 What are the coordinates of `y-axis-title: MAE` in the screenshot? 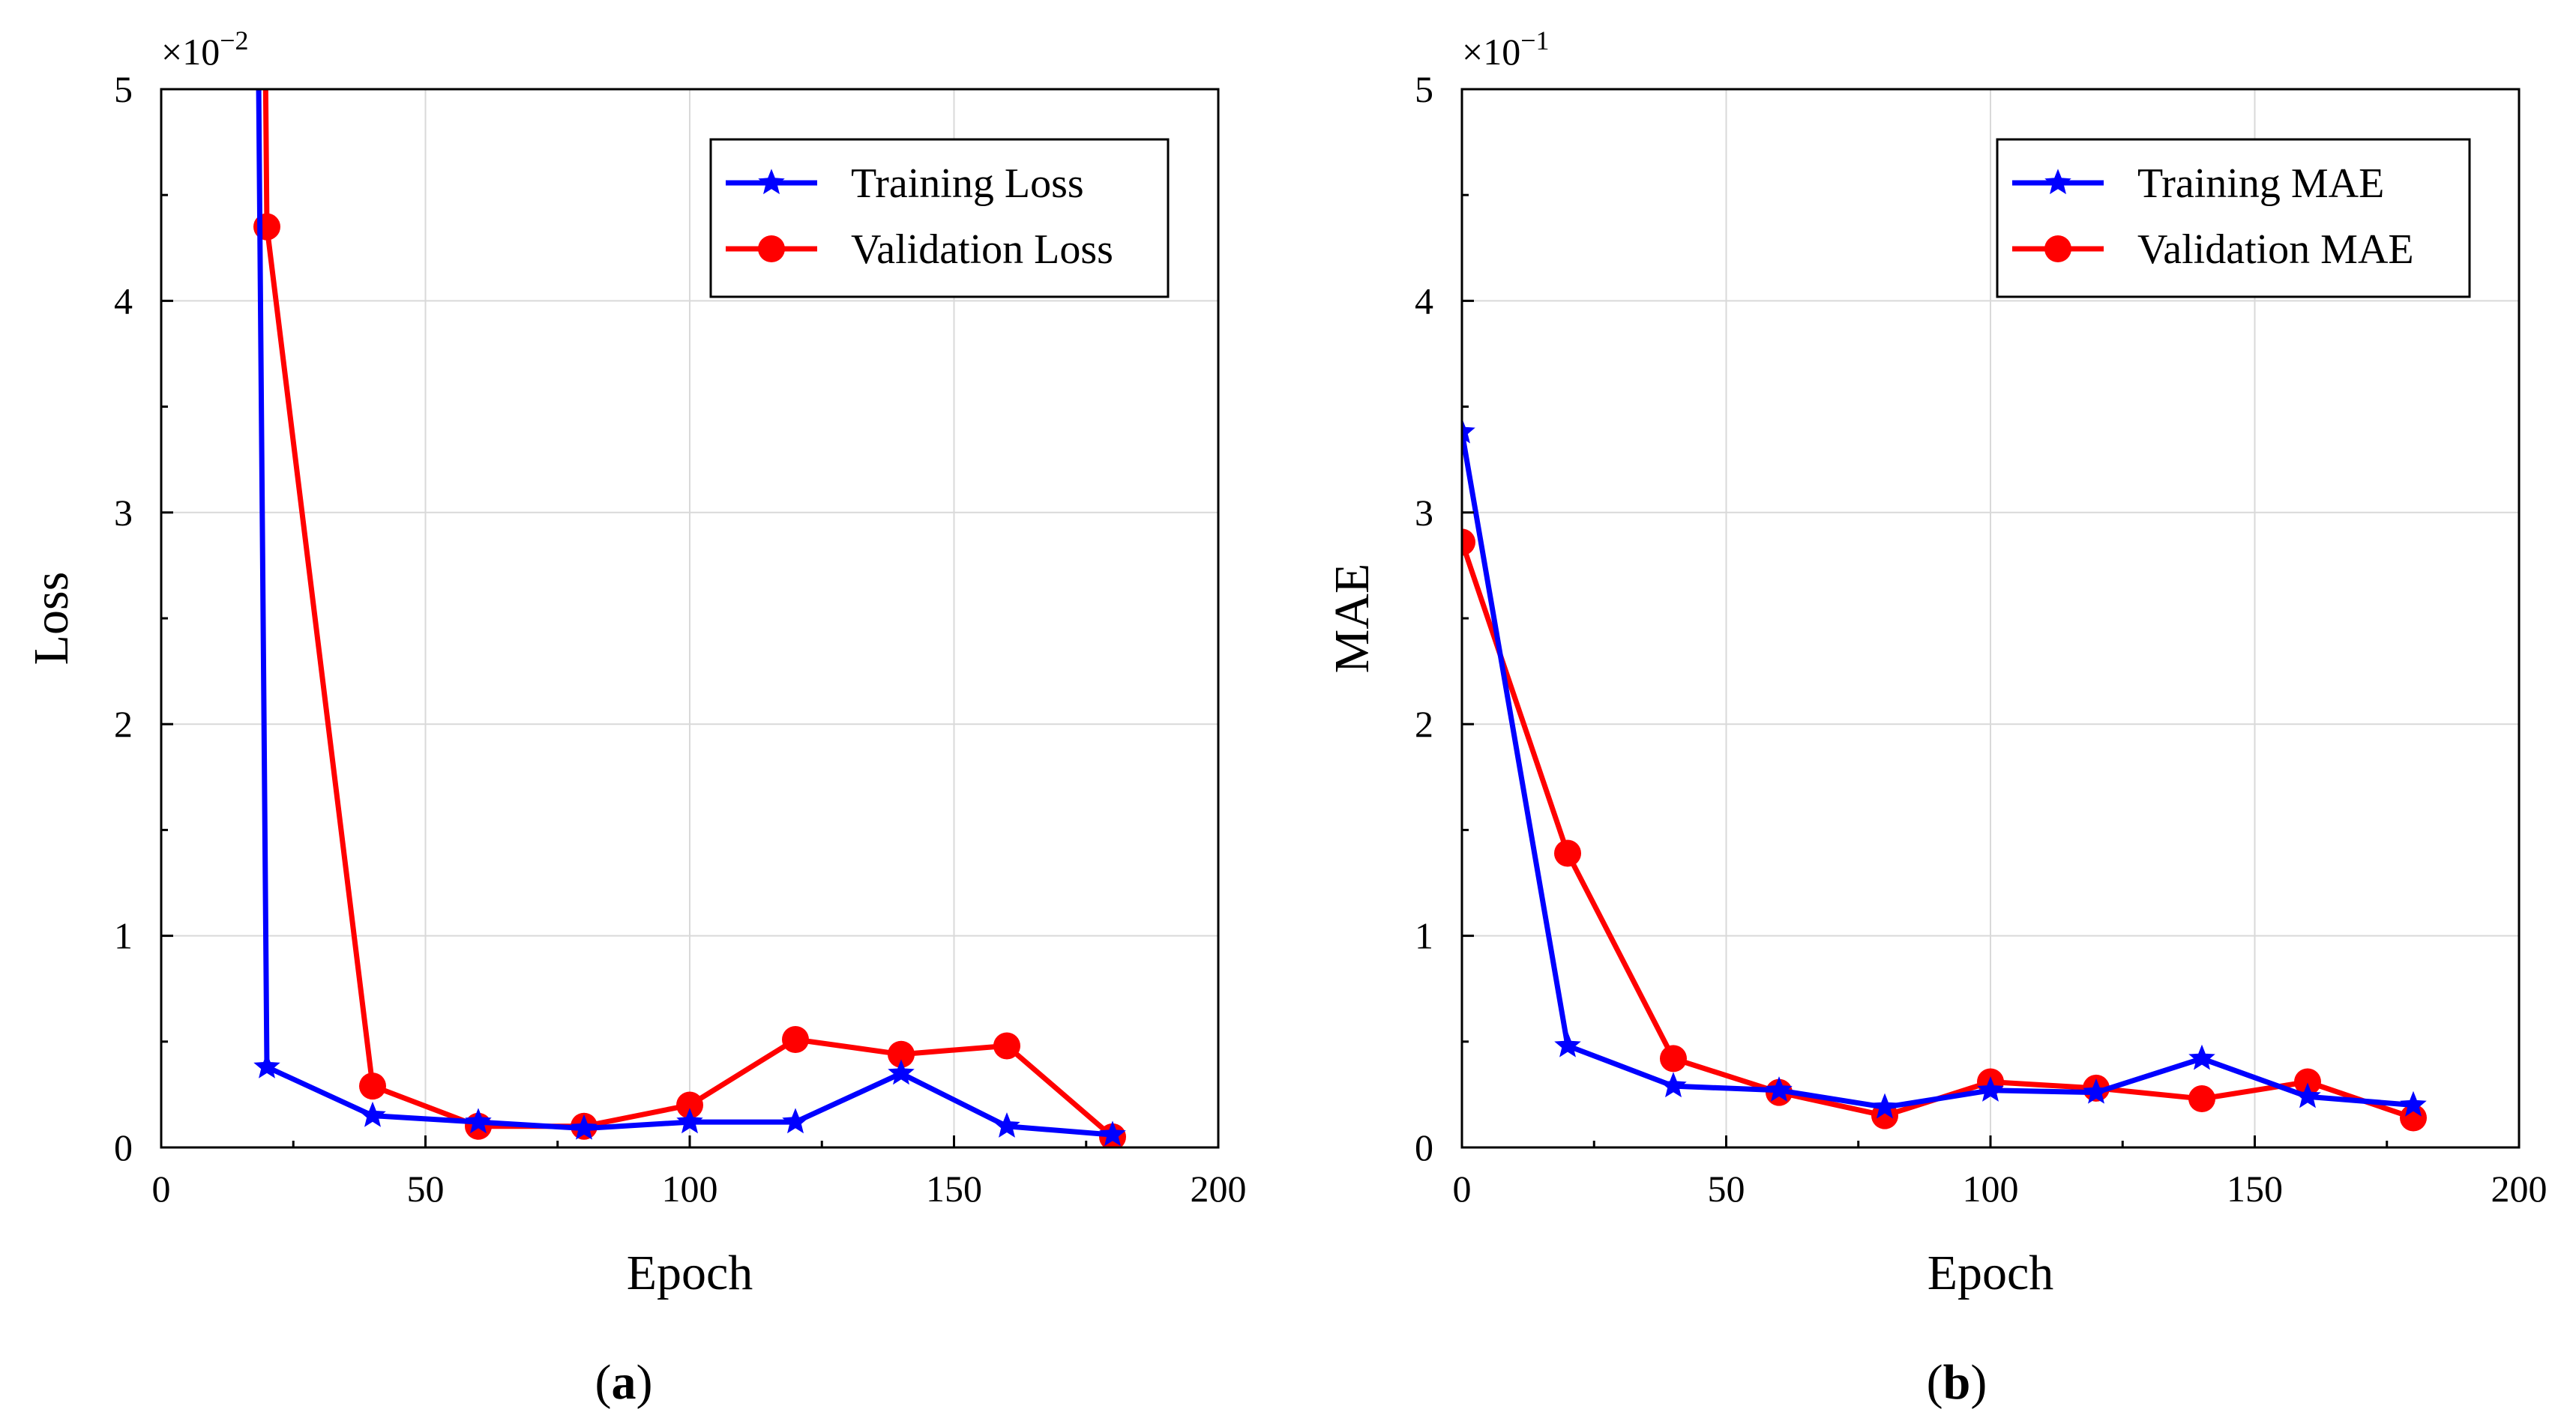 It's located at (1352, 619).